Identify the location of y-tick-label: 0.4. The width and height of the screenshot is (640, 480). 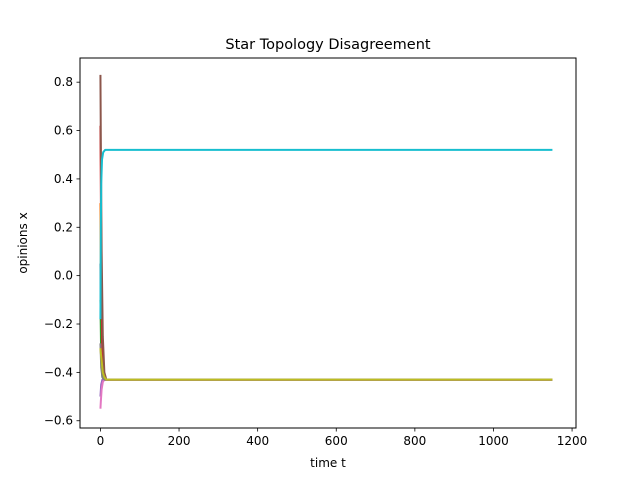
(63, 179).